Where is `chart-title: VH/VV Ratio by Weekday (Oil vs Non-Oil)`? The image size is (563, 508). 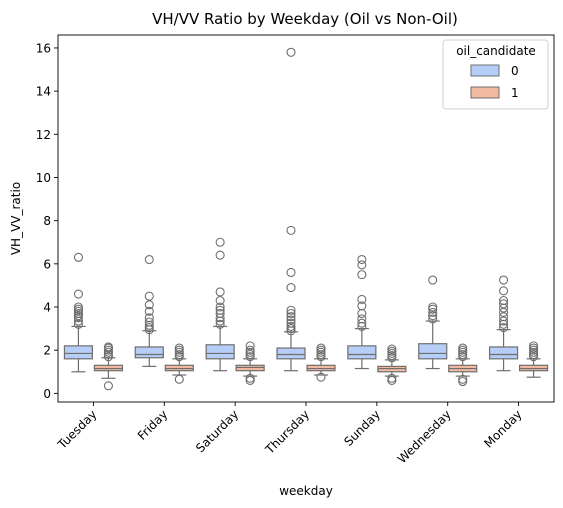
chart-title: VH/VV Ratio by Weekday (Oil vs Non-Oil) is located at coordinates (305, 19).